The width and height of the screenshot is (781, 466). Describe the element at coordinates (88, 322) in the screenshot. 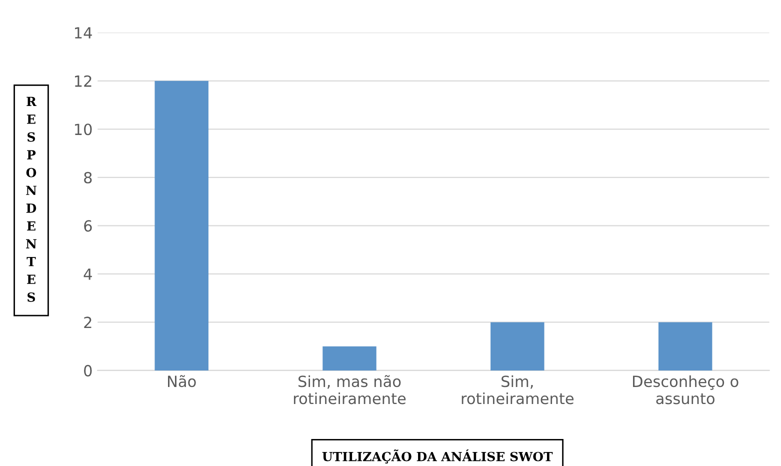

I see `y-tick-label: 2` at that location.